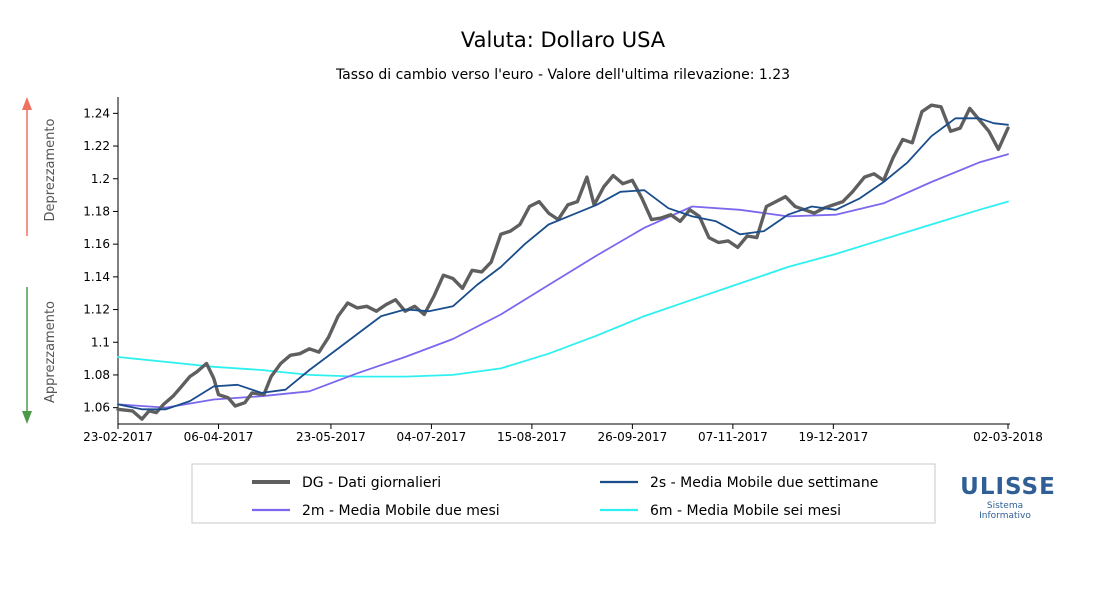 This screenshot has width=1100, height=600. I want to click on up-arrow-icon, so click(27, 103).